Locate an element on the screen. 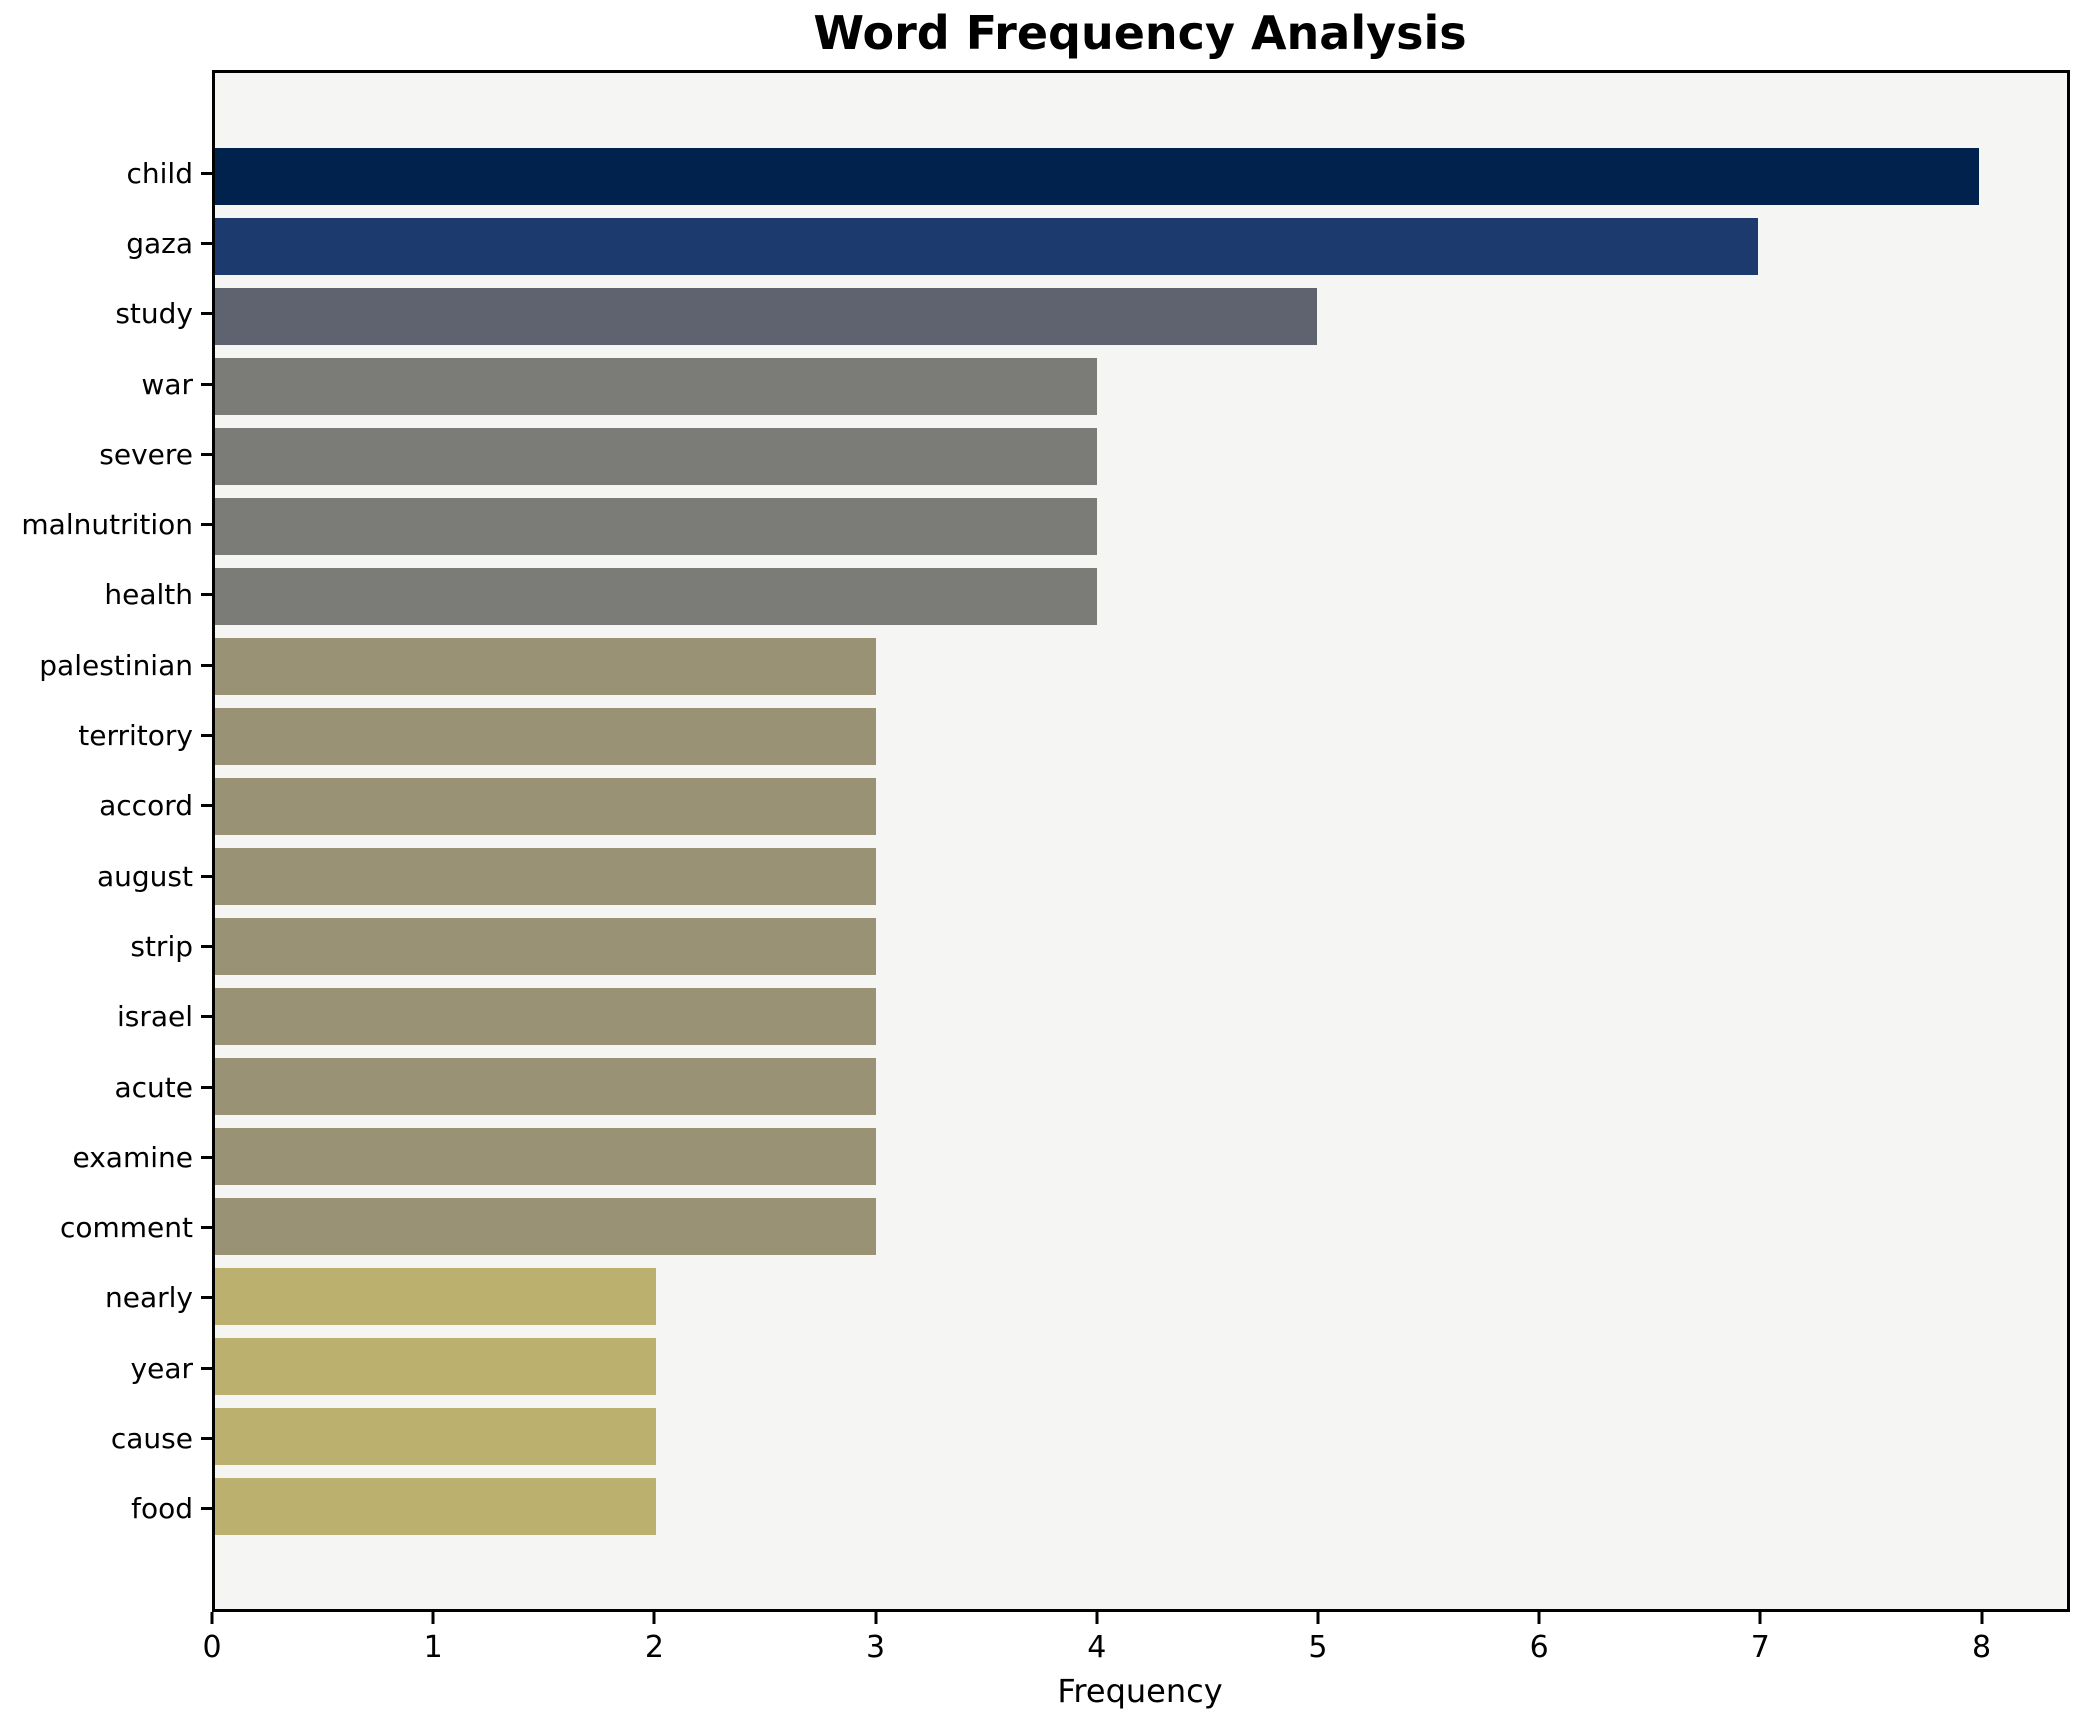 This screenshot has width=2091, height=1722. y-tick-row: war is located at coordinates (106, 384).